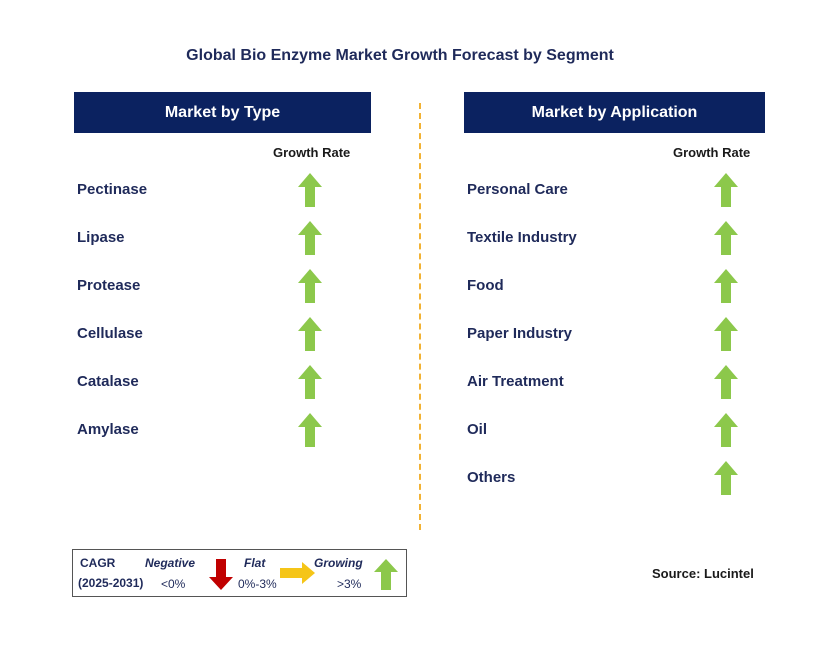 The width and height of the screenshot is (829, 657). Describe the element at coordinates (255, 563) in the screenshot. I see `legend-flat-label: Flat` at that location.